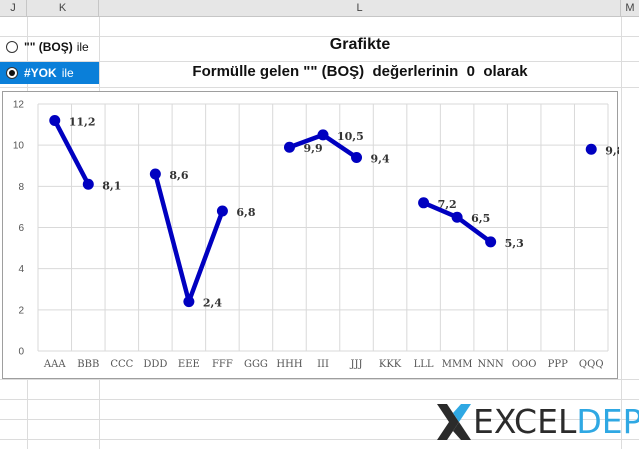 The image size is (639, 449). Describe the element at coordinates (524, 364) in the screenshot. I see `x-tick-label: OOO` at that location.